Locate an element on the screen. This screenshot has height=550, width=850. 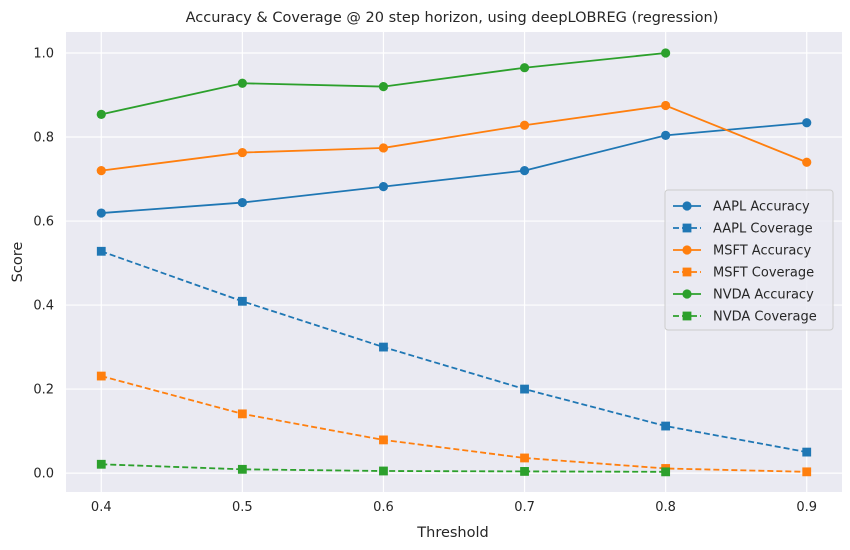
y-tick-label: 0.4 is located at coordinates (43, 306).